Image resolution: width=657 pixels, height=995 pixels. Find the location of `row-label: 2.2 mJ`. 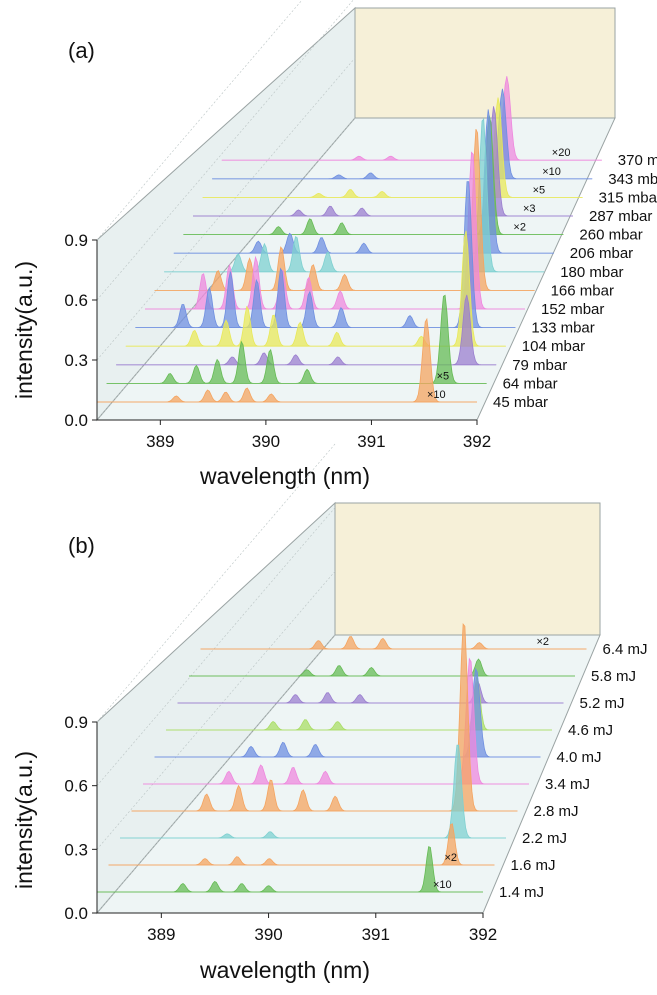

row-label: 2.2 mJ is located at coordinates (544, 838).